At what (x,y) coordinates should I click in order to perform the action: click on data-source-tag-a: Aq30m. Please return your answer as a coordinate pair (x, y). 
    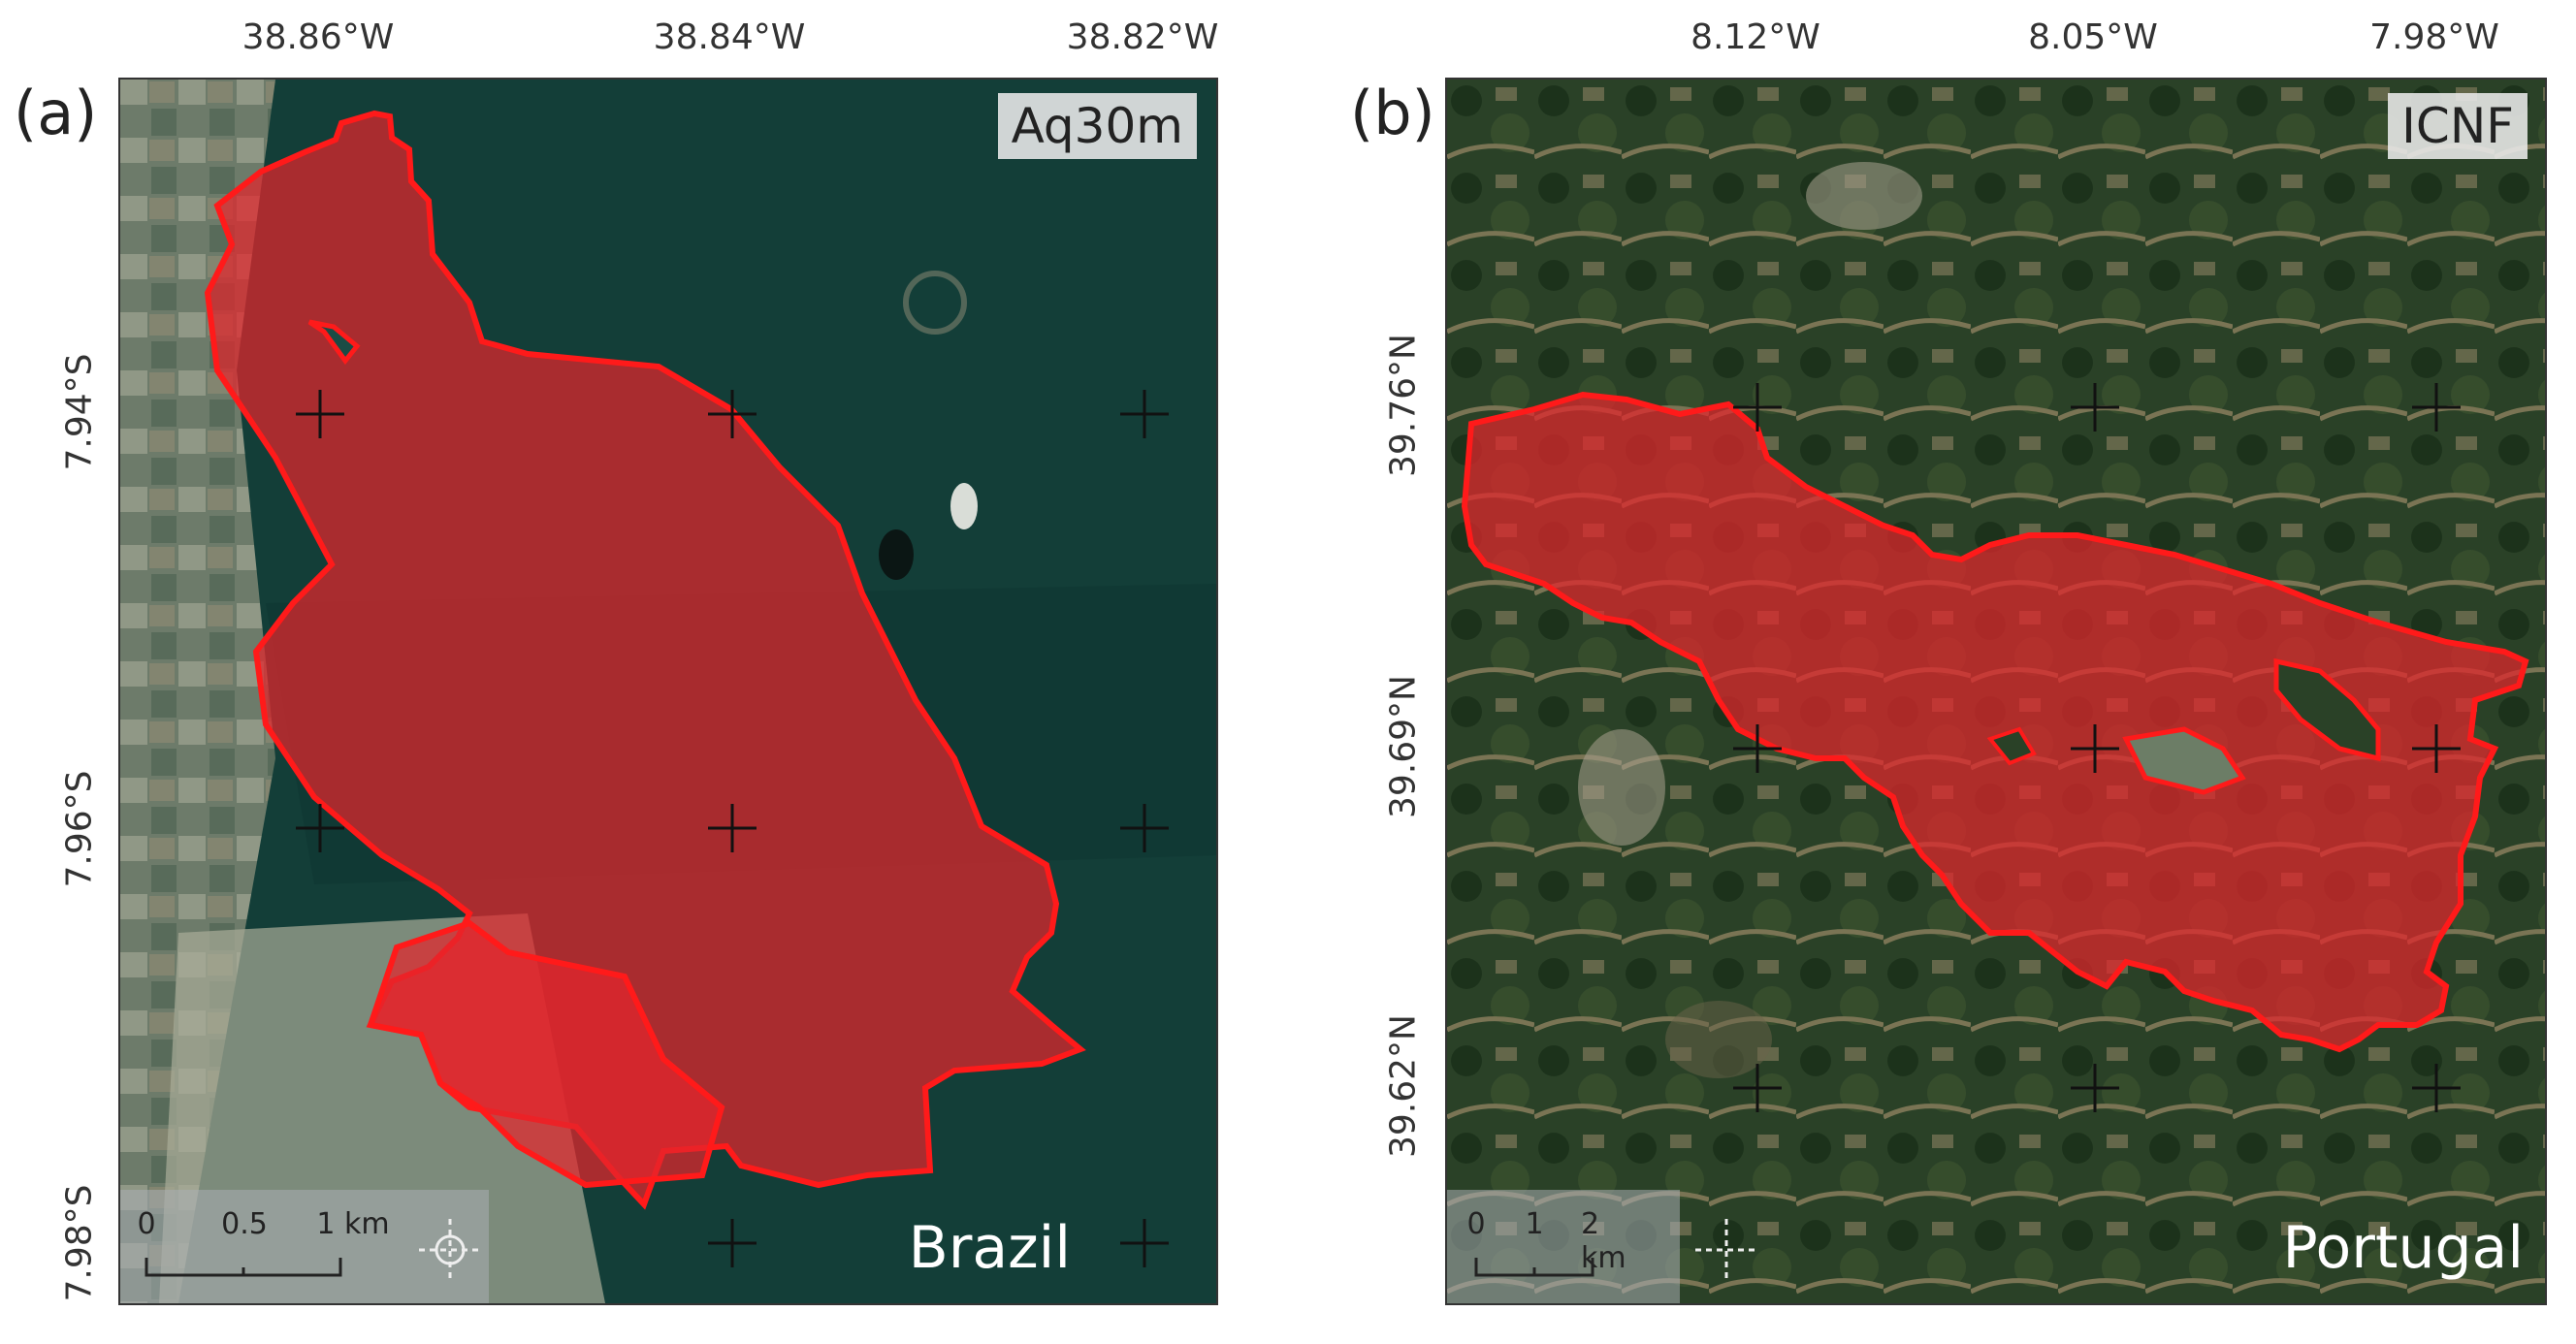
    Looking at the image, I should click on (1097, 126).